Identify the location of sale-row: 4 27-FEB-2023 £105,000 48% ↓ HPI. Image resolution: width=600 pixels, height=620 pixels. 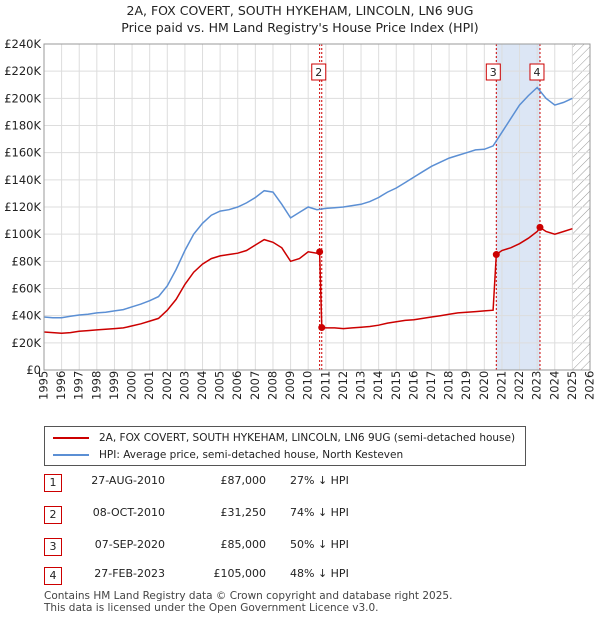
(300, 576).